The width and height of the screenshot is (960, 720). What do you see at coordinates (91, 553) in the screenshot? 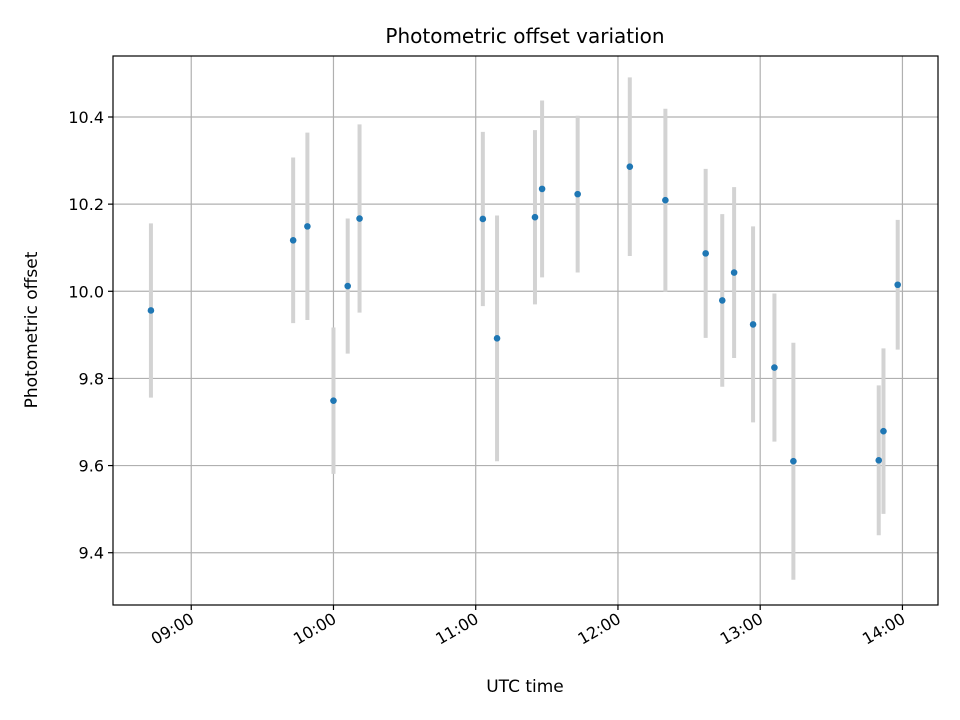
I see `y-tick-label: 9.4` at bounding box center [91, 553].